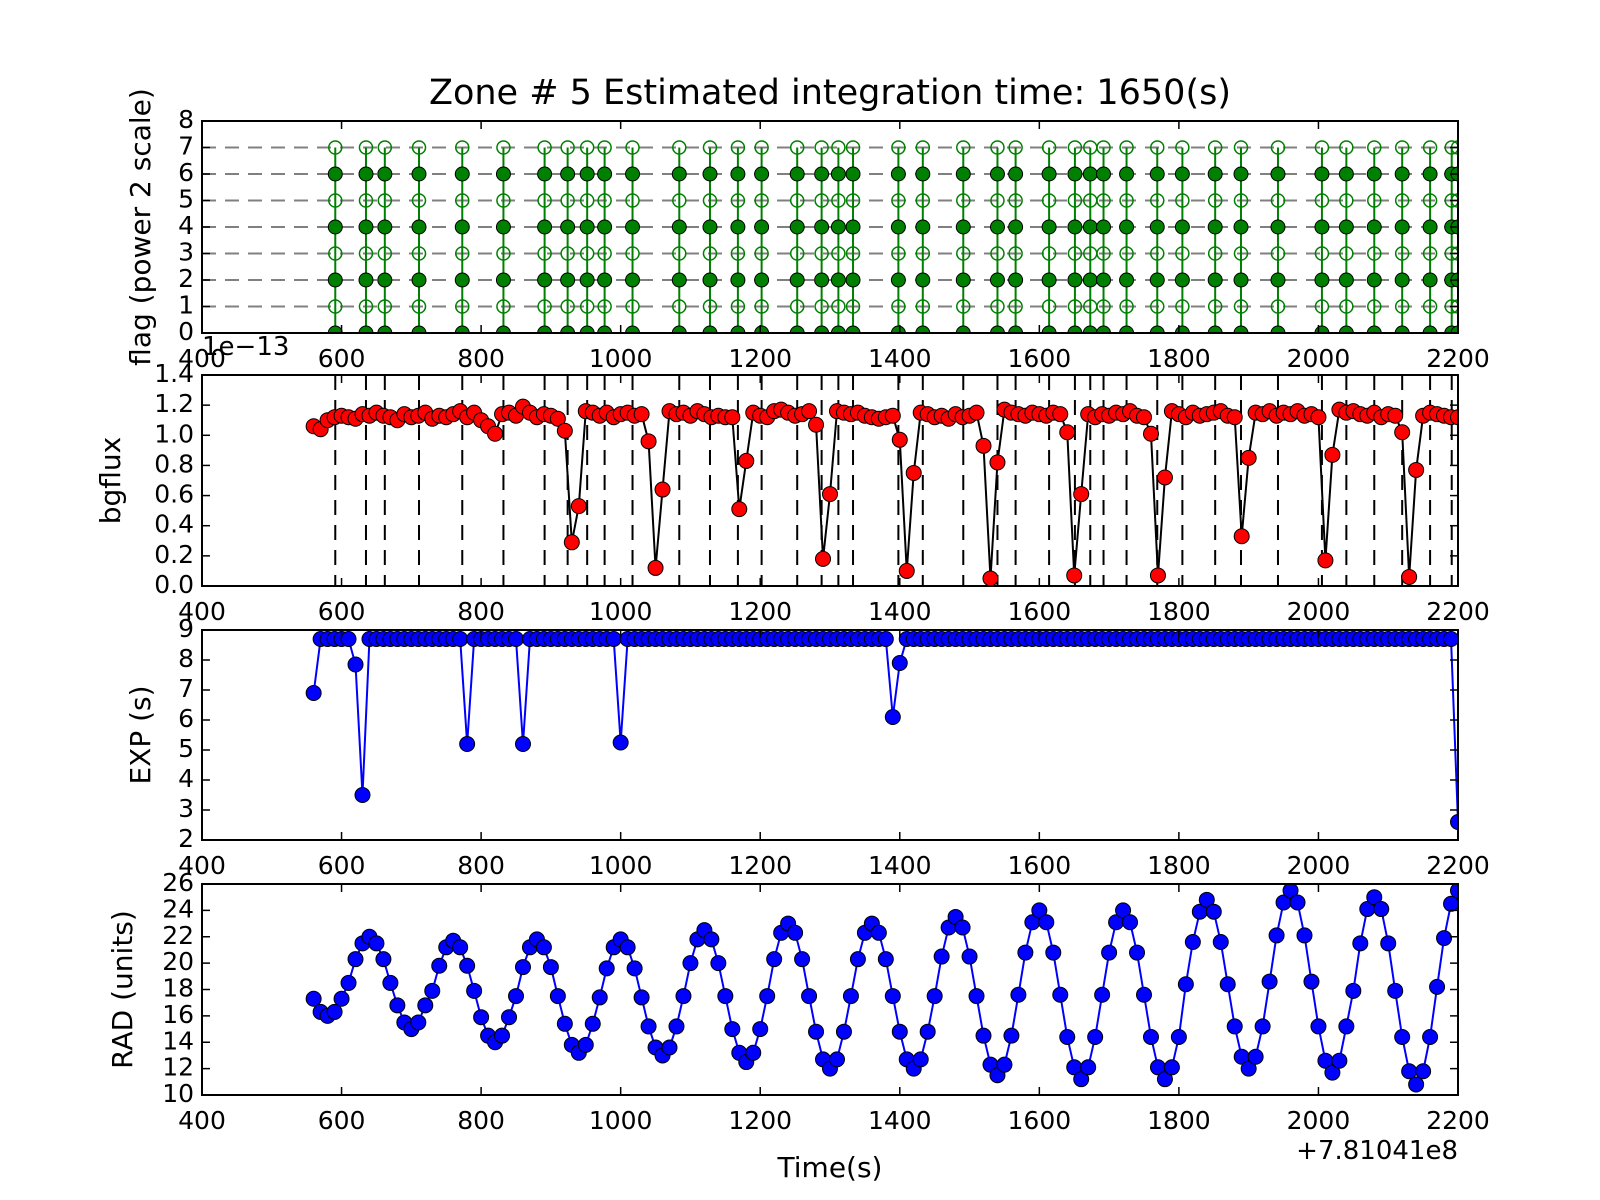  Describe the element at coordinates (186, 838) in the screenshot. I see `y-tick-label: 2` at that location.